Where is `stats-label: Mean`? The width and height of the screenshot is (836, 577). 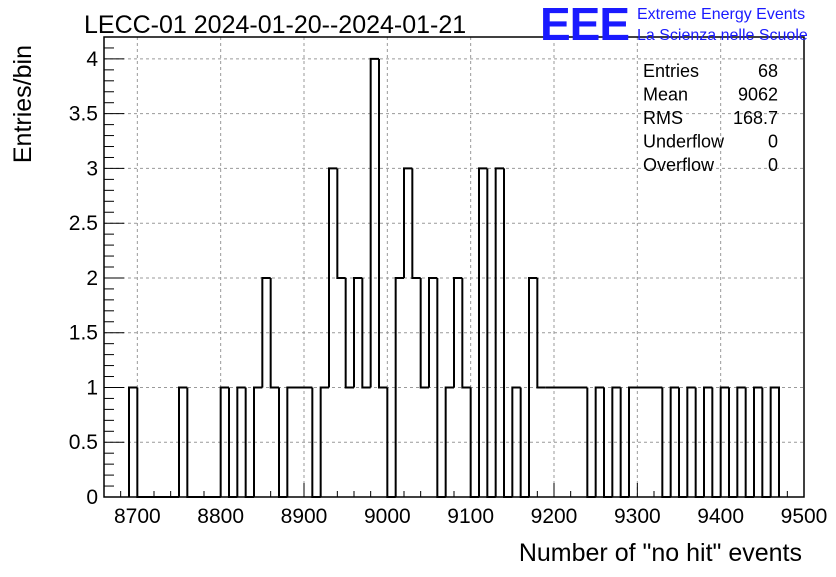
stats-label: Mean is located at coordinates (665, 95).